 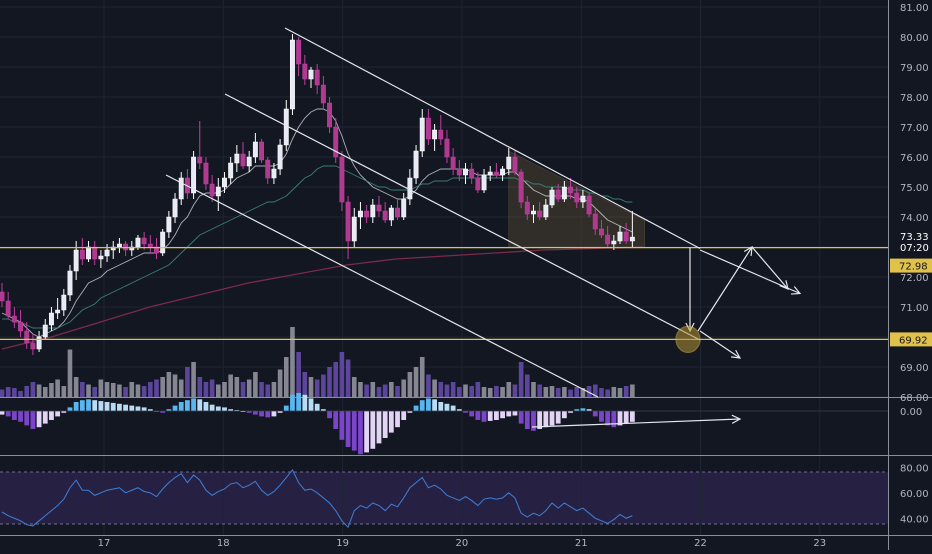 I want to click on price-tick-label: 81.00, so click(x=914, y=8).